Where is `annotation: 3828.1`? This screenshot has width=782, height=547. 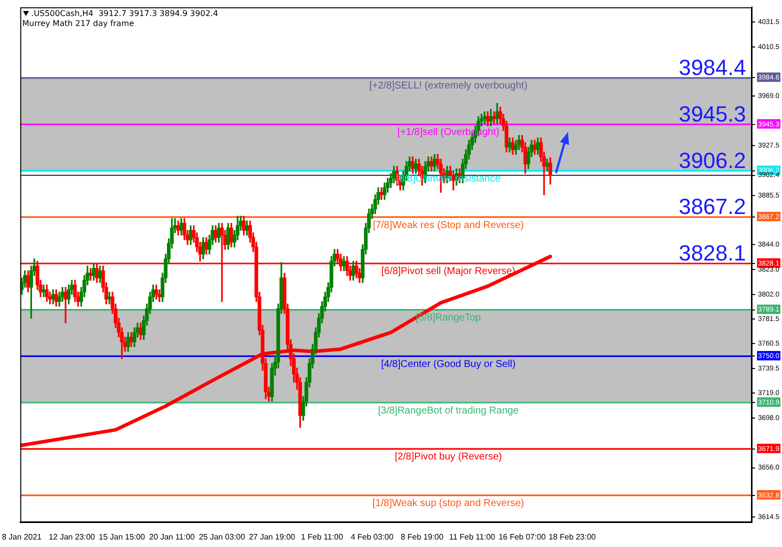 annotation: 3828.1 is located at coordinates (712, 253).